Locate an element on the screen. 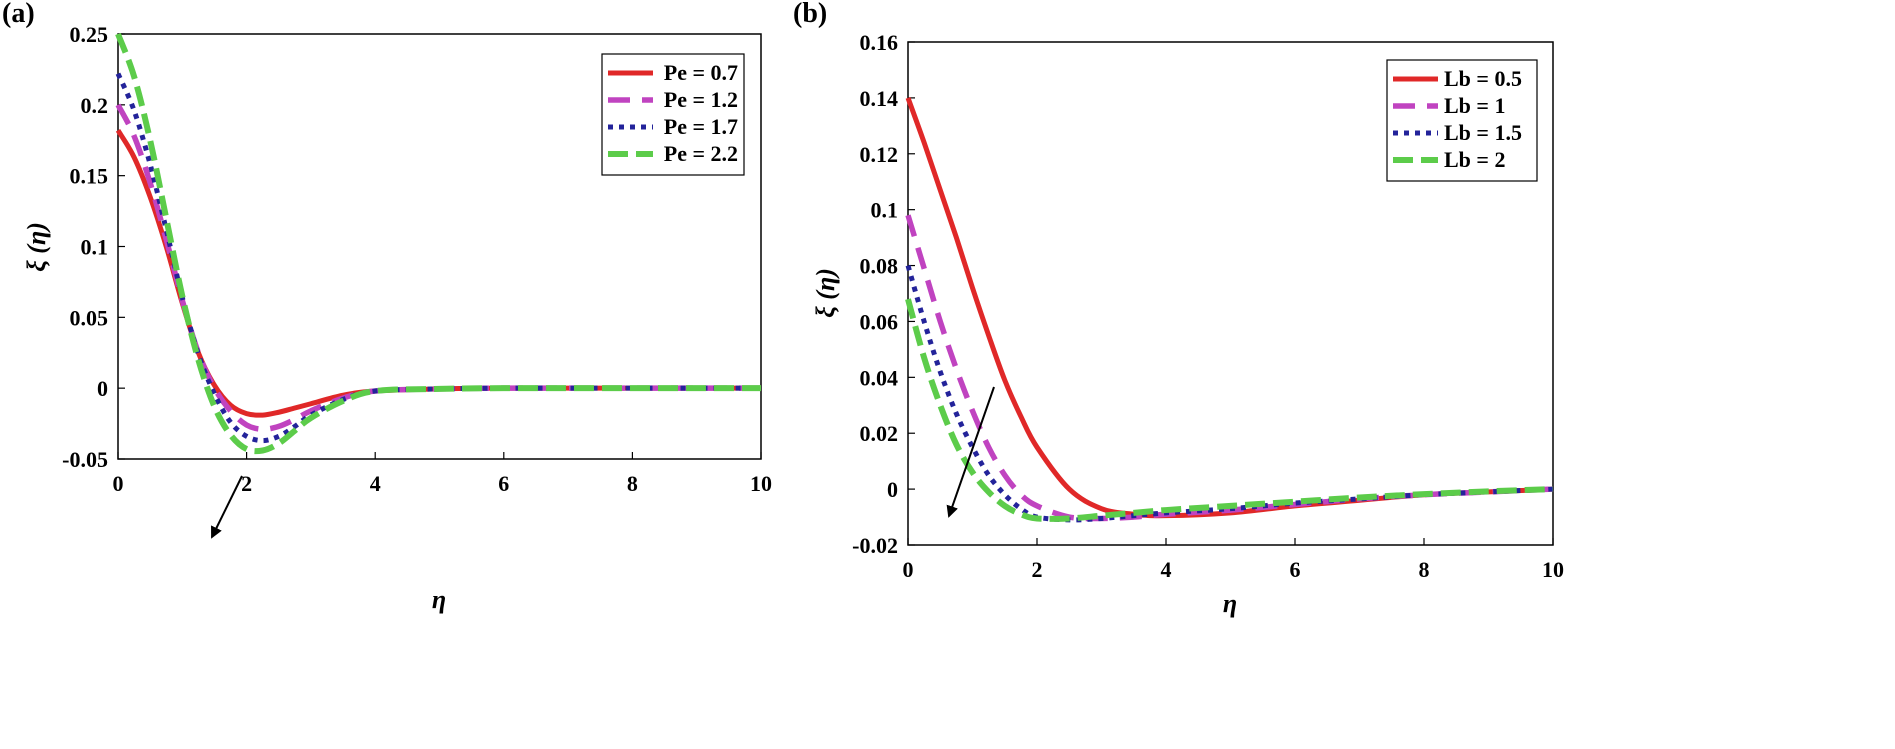  panel-b-legend: Lb = 0.5 Lb = 1 Lb = 1.5 Lb = 2 is located at coordinates (1462, 120).